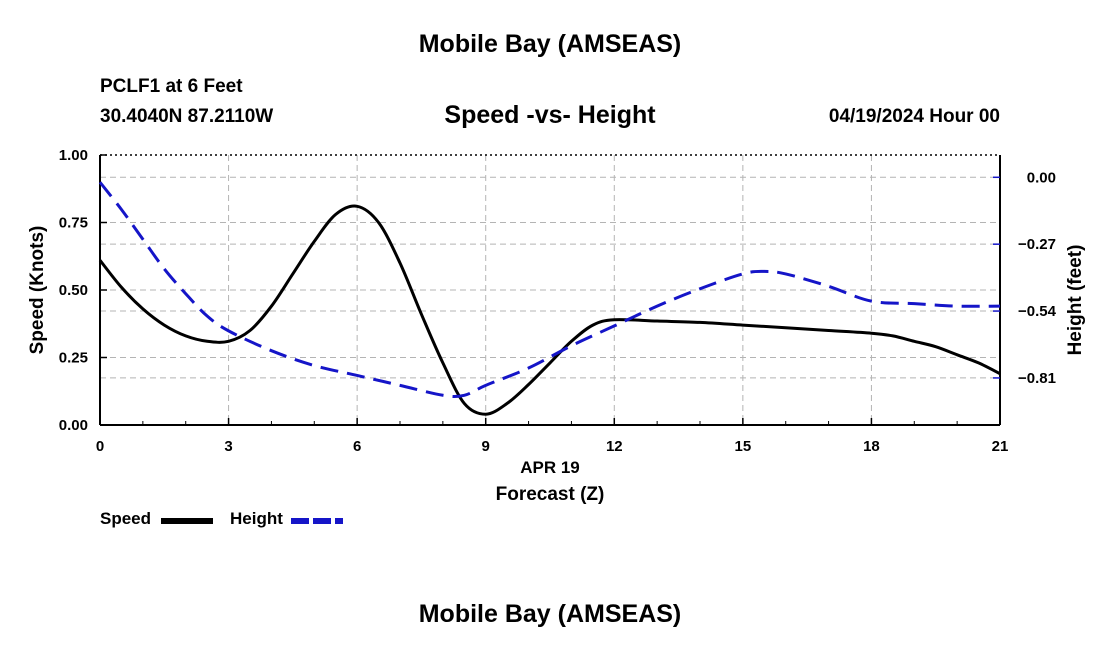 Image resolution: width=1100 pixels, height=650 pixels. Describe the element at coordinates (256, 518) in the screenshot. I see `legend-height-label: Height` at that location.